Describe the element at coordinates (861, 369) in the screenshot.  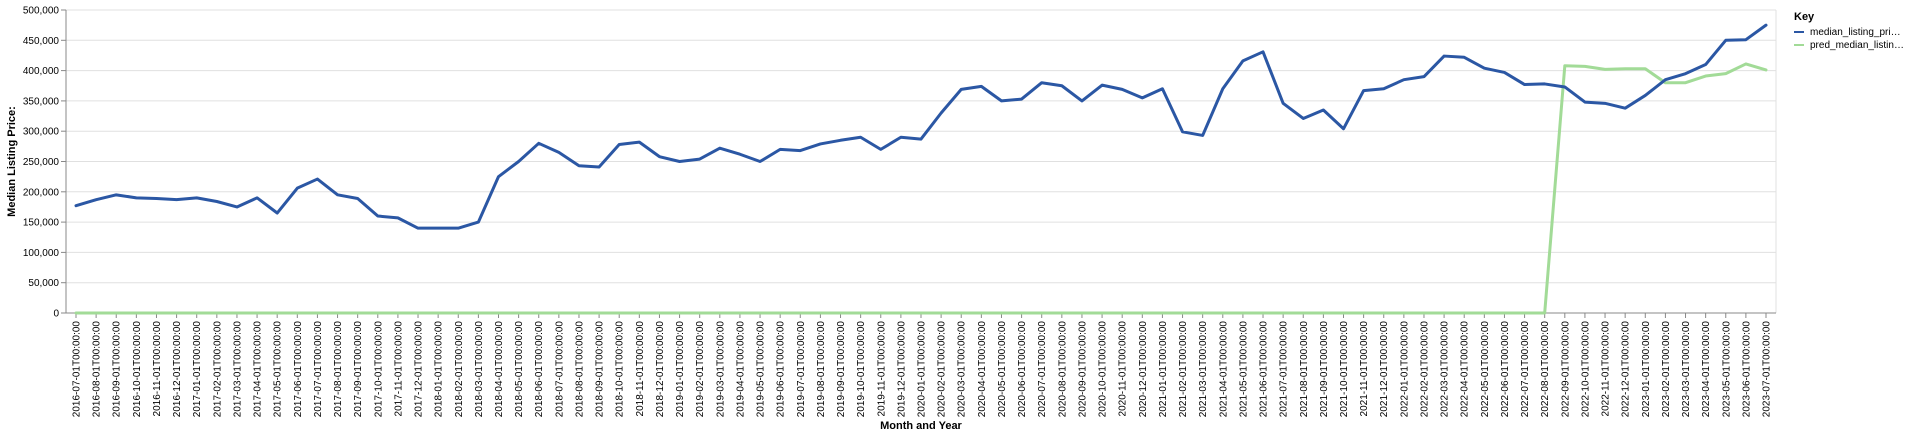
I see `x-tick-label: 2019-10-01T00:00:00` at that location.